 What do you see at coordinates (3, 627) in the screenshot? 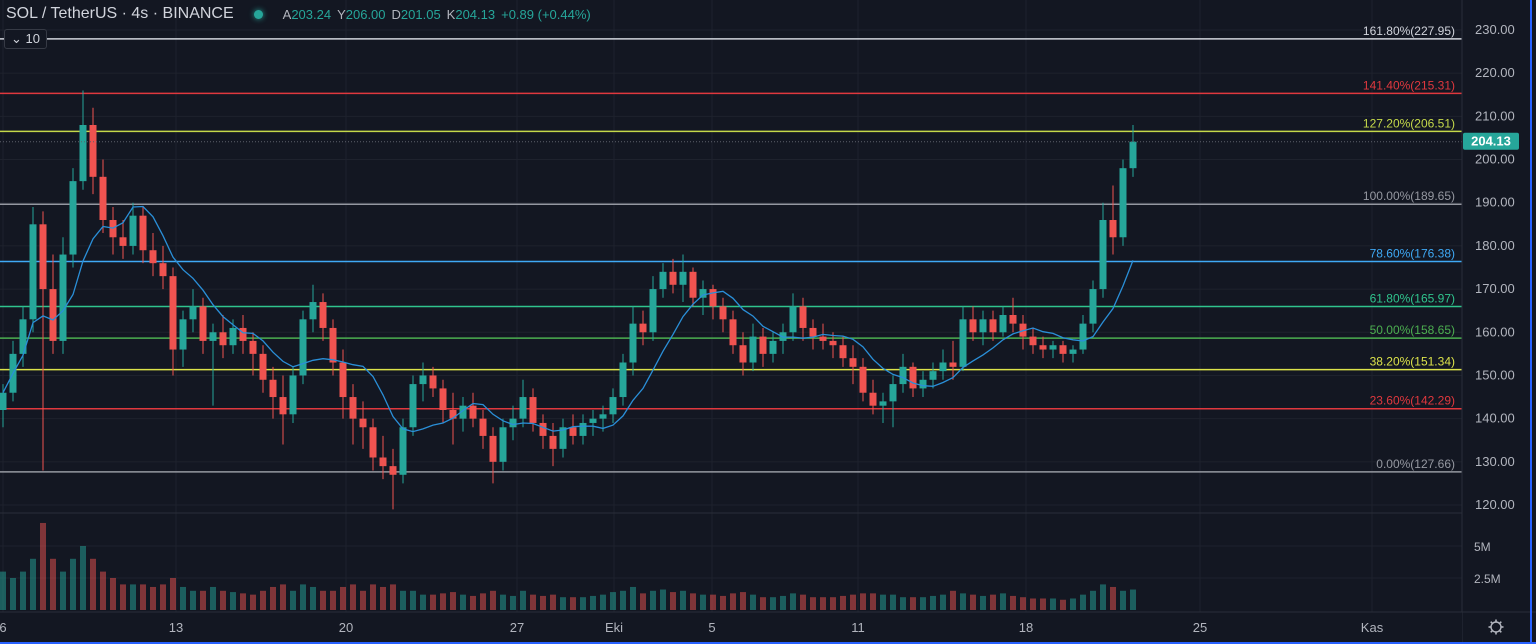
I see `time-tick-label: 6` at bounding box center [3, 627].